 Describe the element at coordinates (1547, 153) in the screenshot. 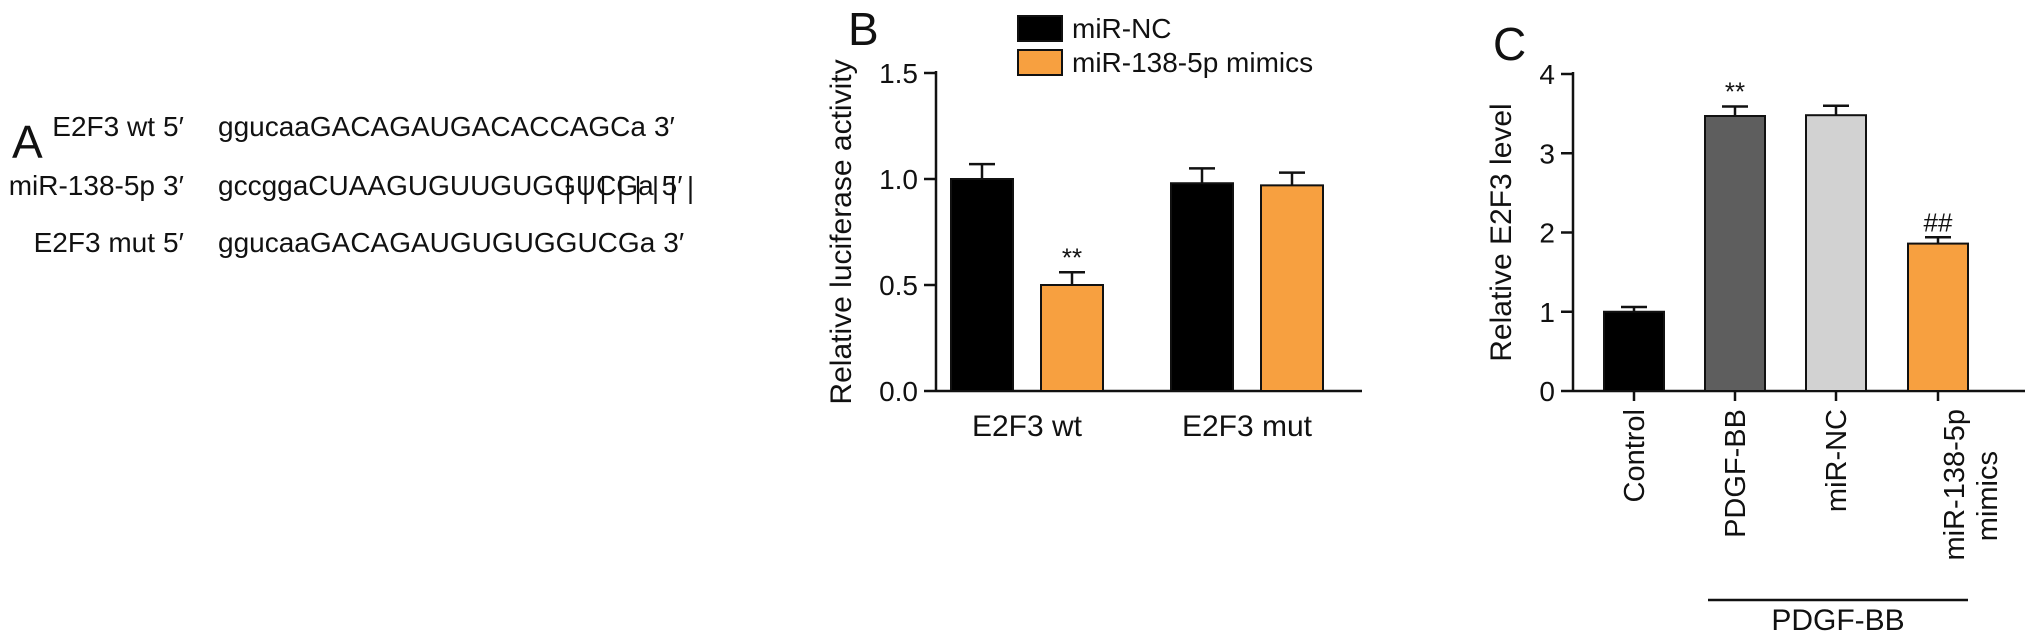

I see `y-tick-label: 3` at that location.